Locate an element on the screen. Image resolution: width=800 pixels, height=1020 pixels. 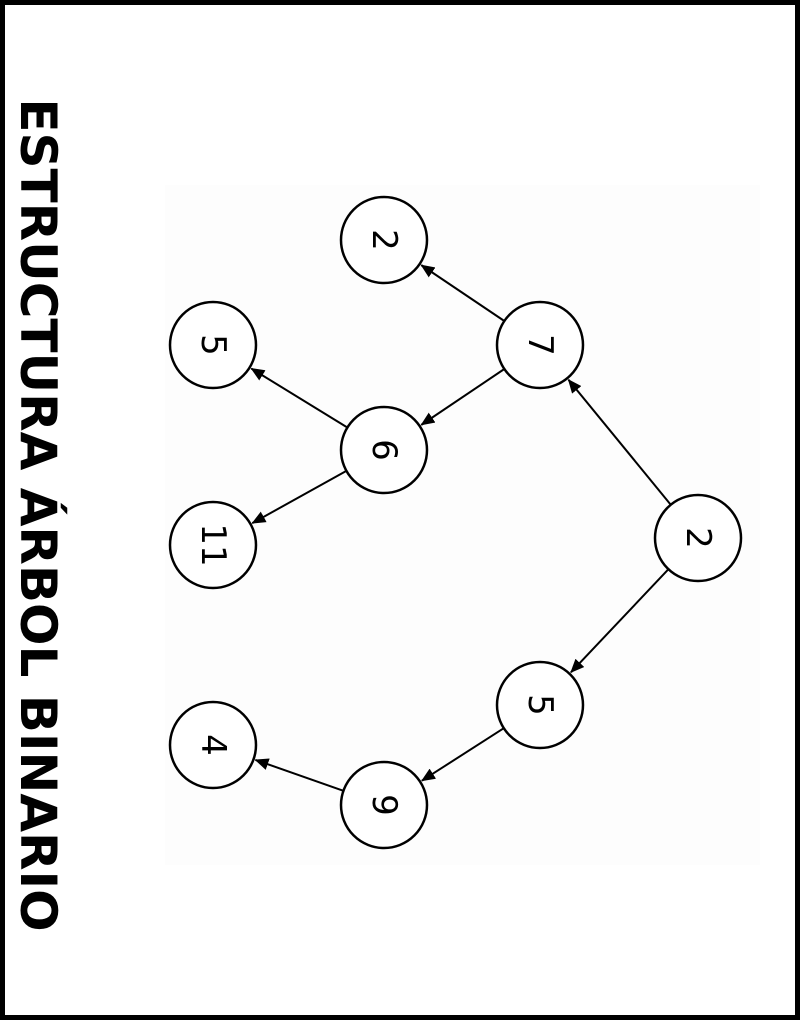
node-value: 6 is located at coordinates (384, 450).